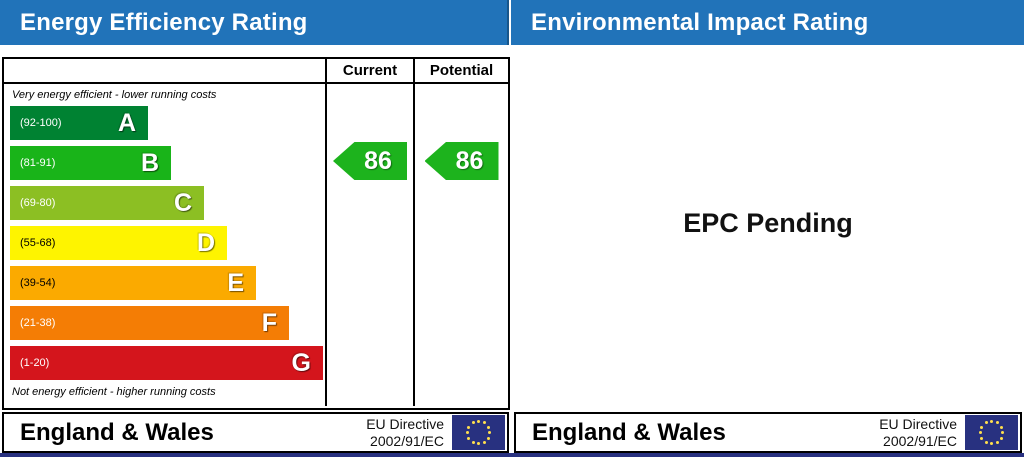 The height and width of the screenshot is (457, 1024). I want to click on current-rating-column: 86, so click(369, 245).